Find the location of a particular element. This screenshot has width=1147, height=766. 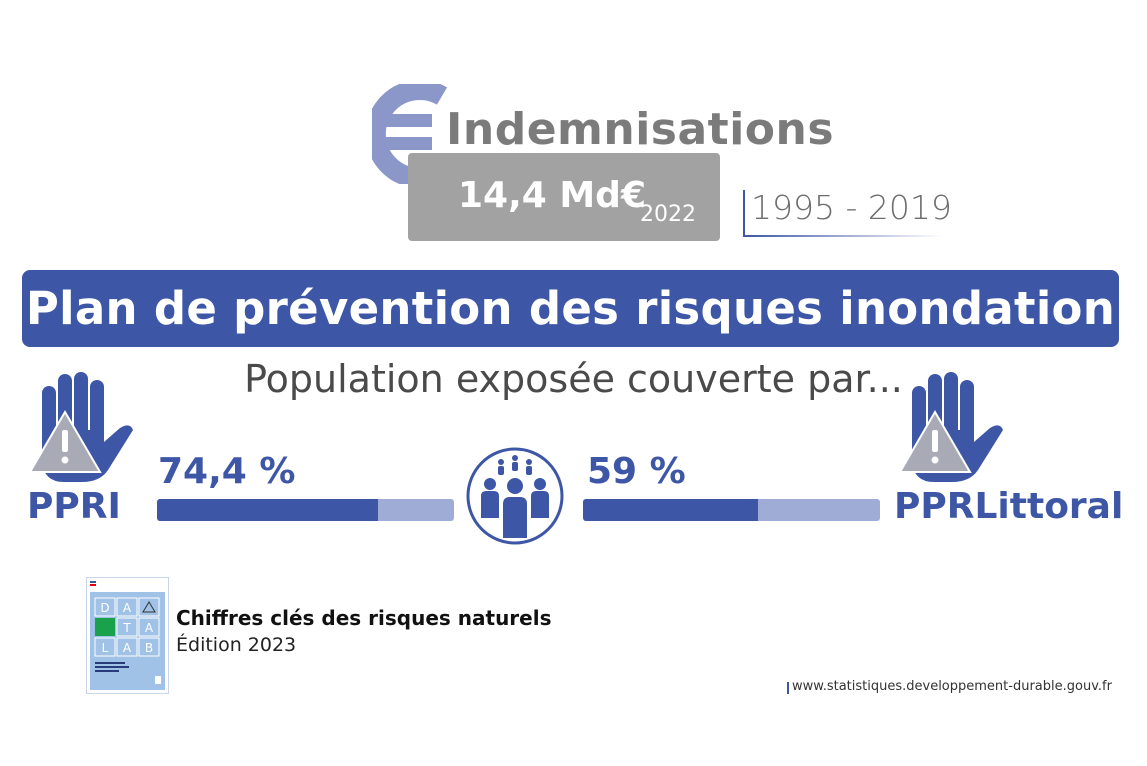

cover-letter: D is located at coordinates (104, 608).